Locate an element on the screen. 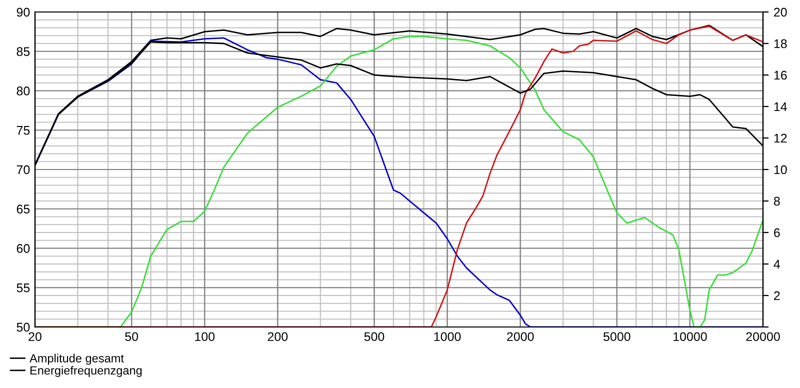 This screenshot has height=388, width=800. y-tick-label: 50 is located at coordinates (23, 327).